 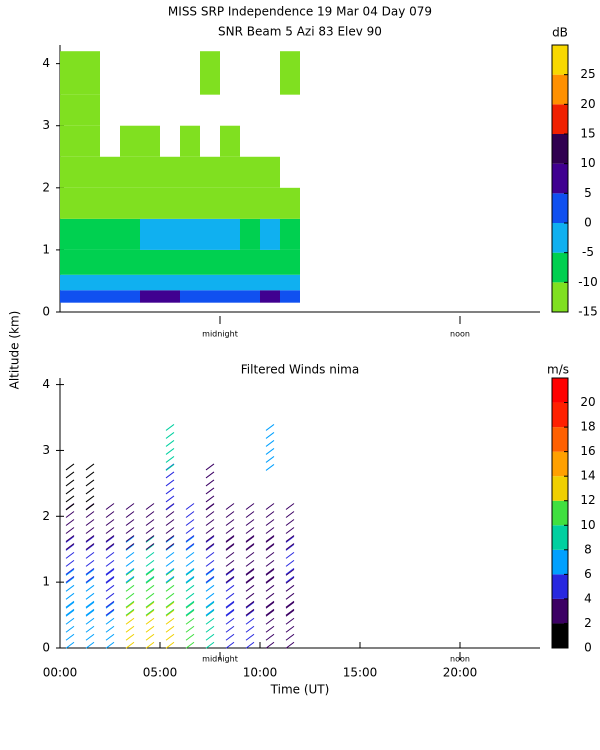 I want to click on x-tick-label: 10:00, so click(x=260, y=673).